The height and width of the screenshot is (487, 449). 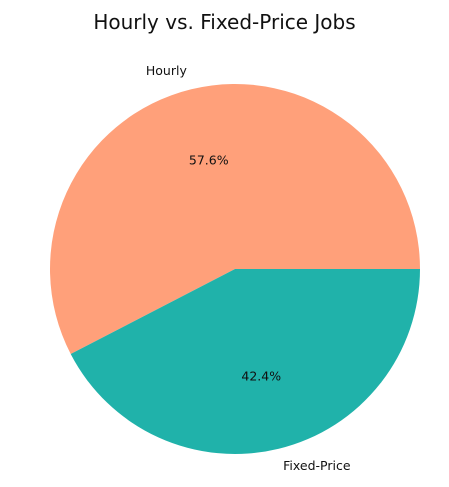 What do you see at coordinates (209, 160) in the screenshot?
I see `slice-value-label-hourly: 57.6%` at bounding box center [209, 160].